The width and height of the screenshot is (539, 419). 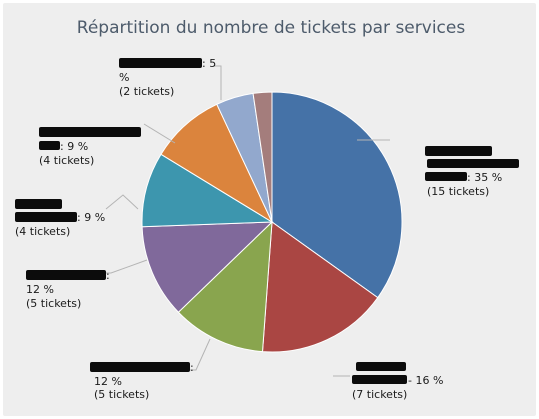 What do you see at coordinates (429, 380) in the screenshot?
I see `percent-label: 16 %` at bounding box center [429, 380].